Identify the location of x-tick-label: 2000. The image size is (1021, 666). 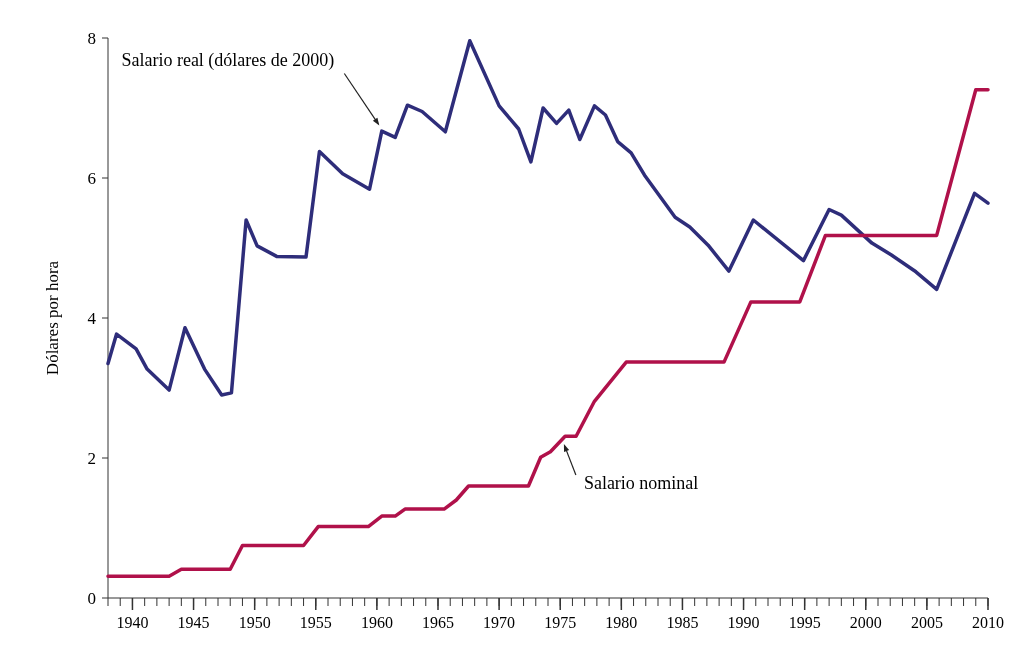
(865, 622).